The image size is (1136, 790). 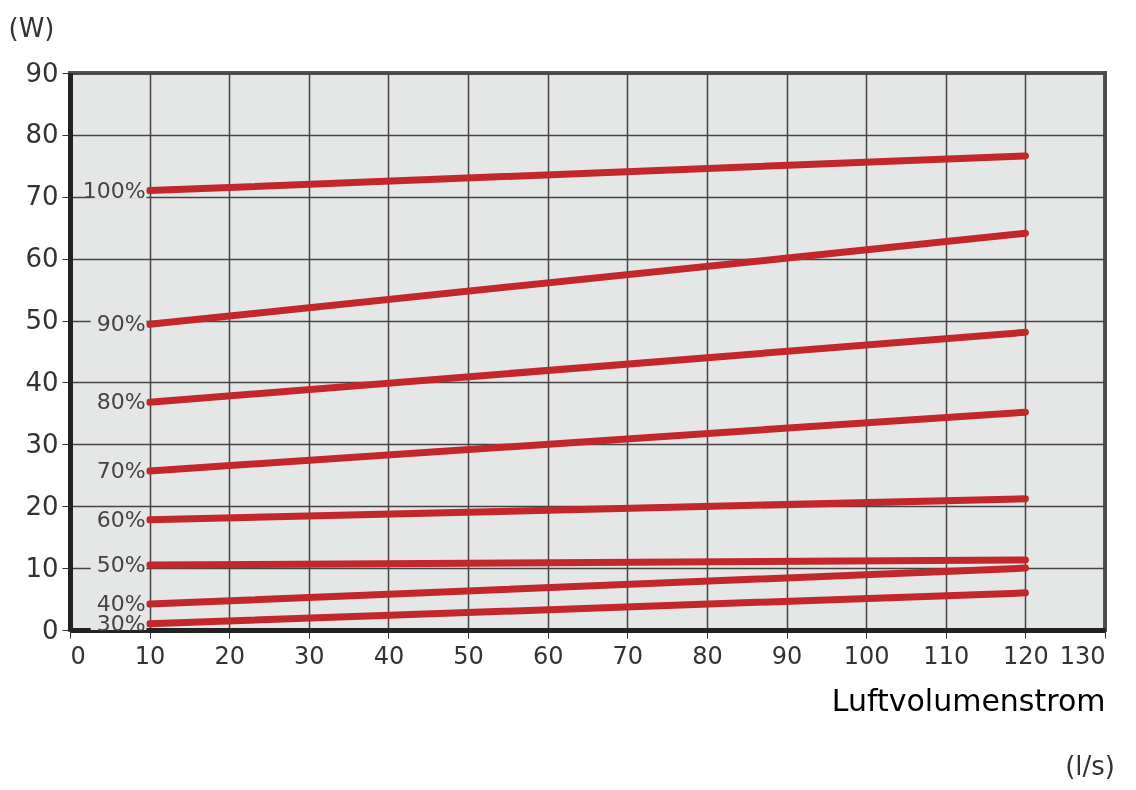 What do you see at coordinates (946, 655) in the screenshot?
I see `x-tick-label: 110` at bounding box center [946, 655].